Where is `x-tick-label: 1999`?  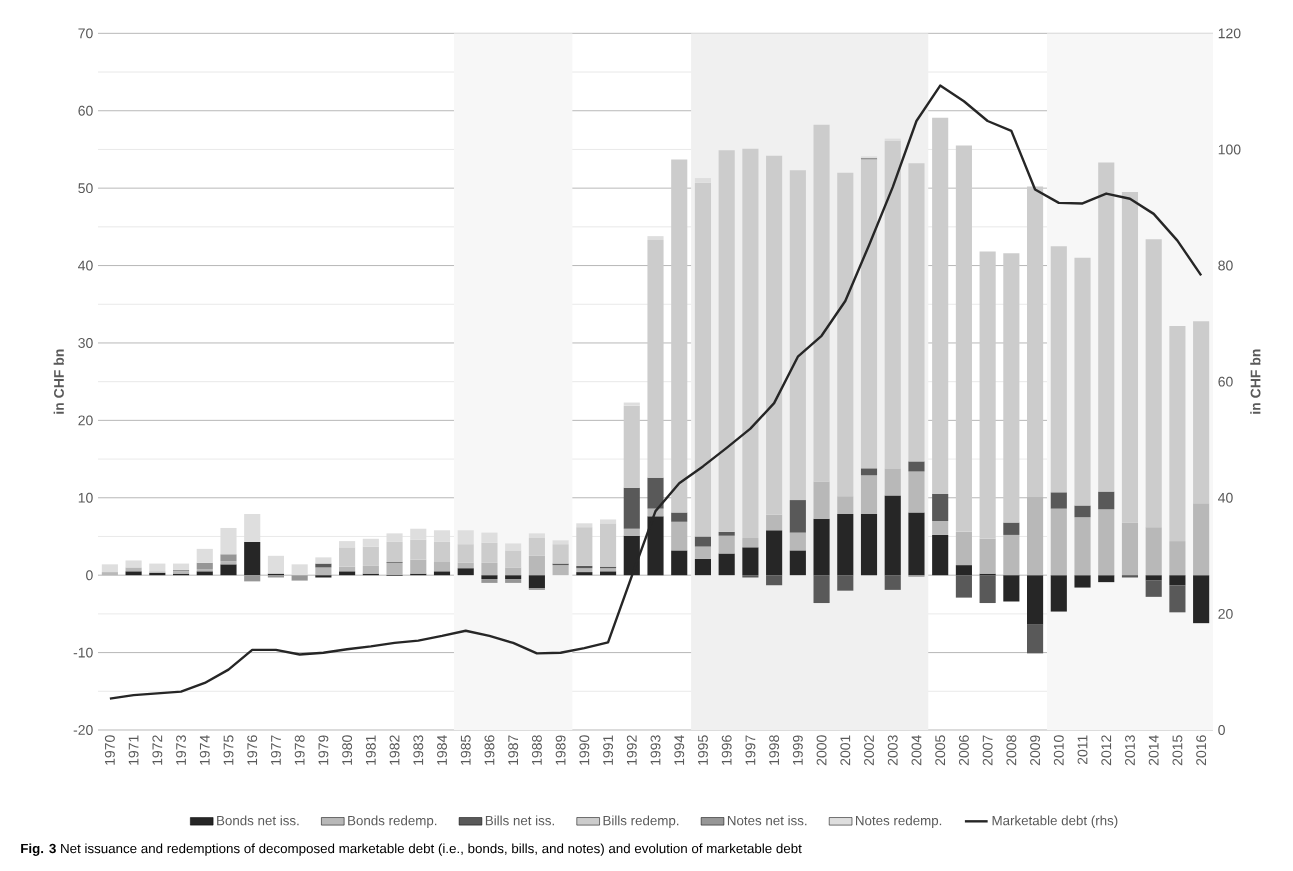
x-tick-label: 1999 is located at coordinates (797, 750).